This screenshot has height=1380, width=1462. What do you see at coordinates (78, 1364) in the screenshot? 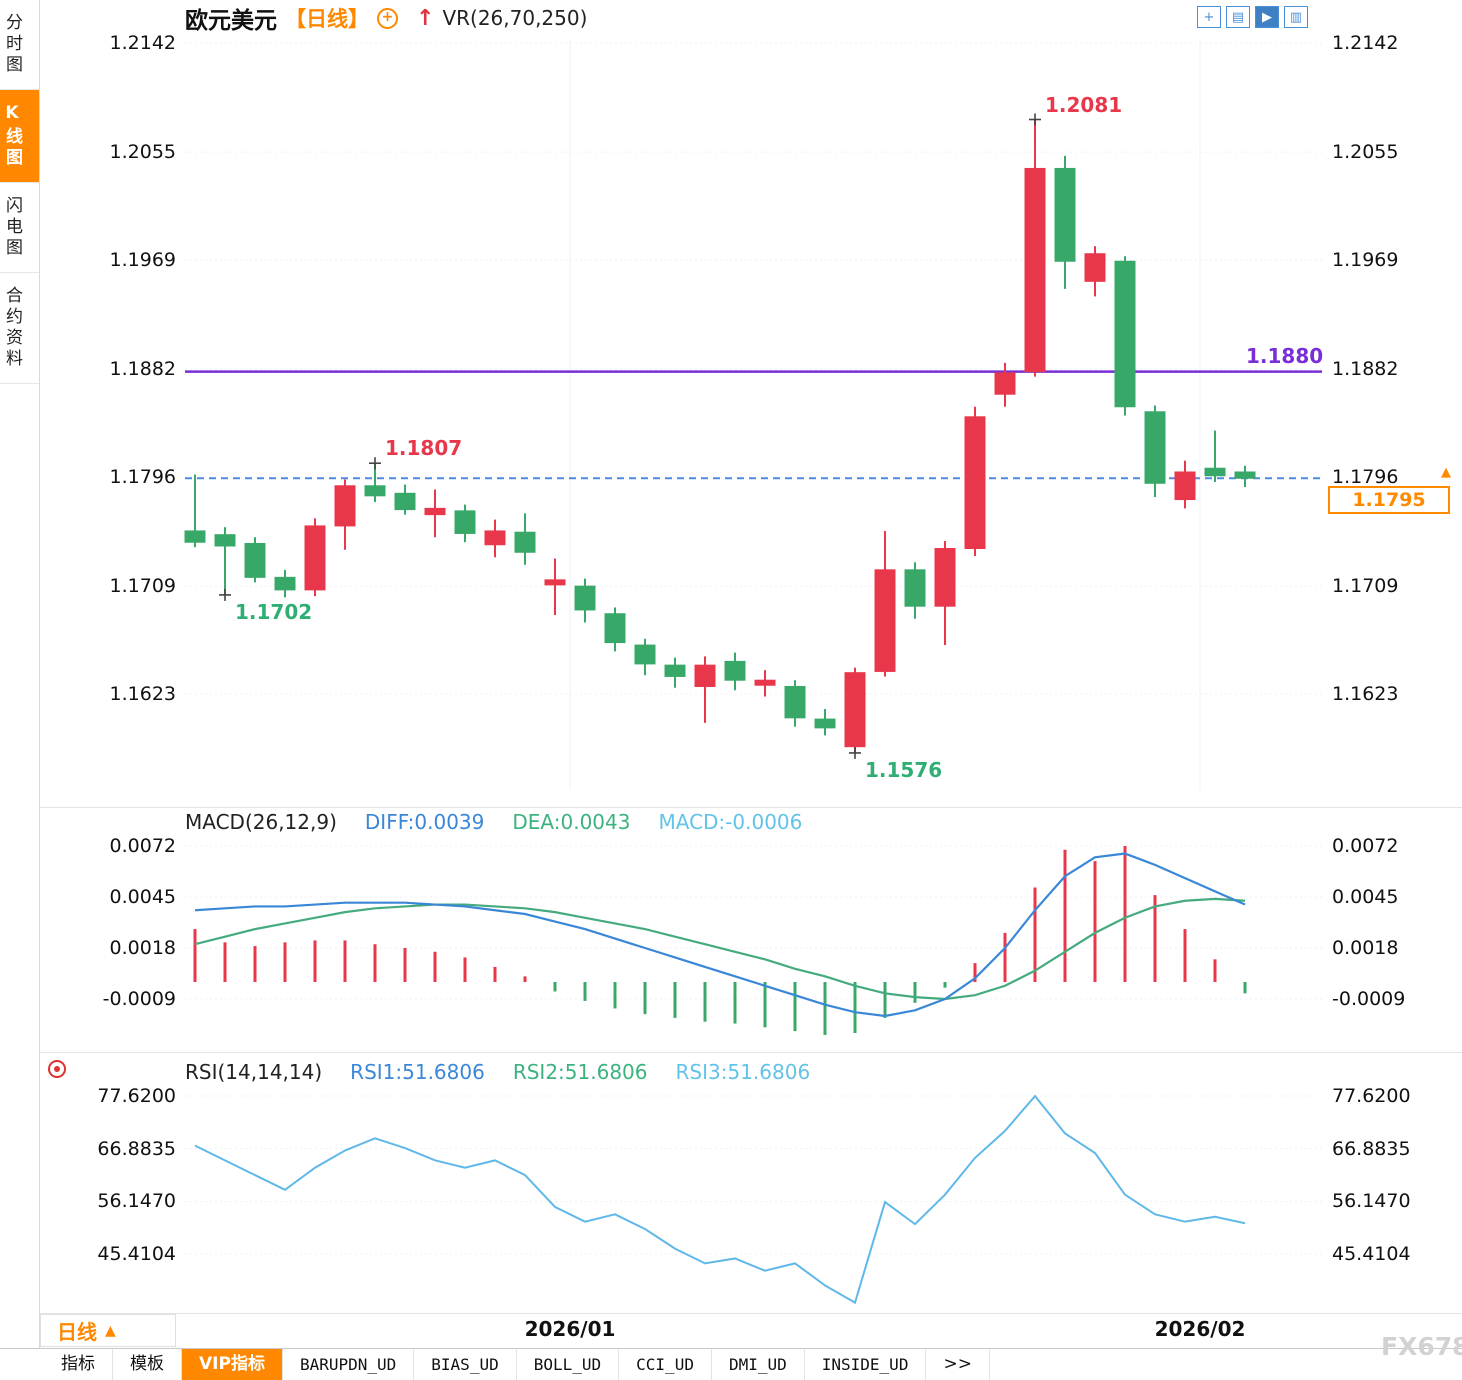
I see `bottom-tab-1: 指标` at bounding box center [78, 1364].